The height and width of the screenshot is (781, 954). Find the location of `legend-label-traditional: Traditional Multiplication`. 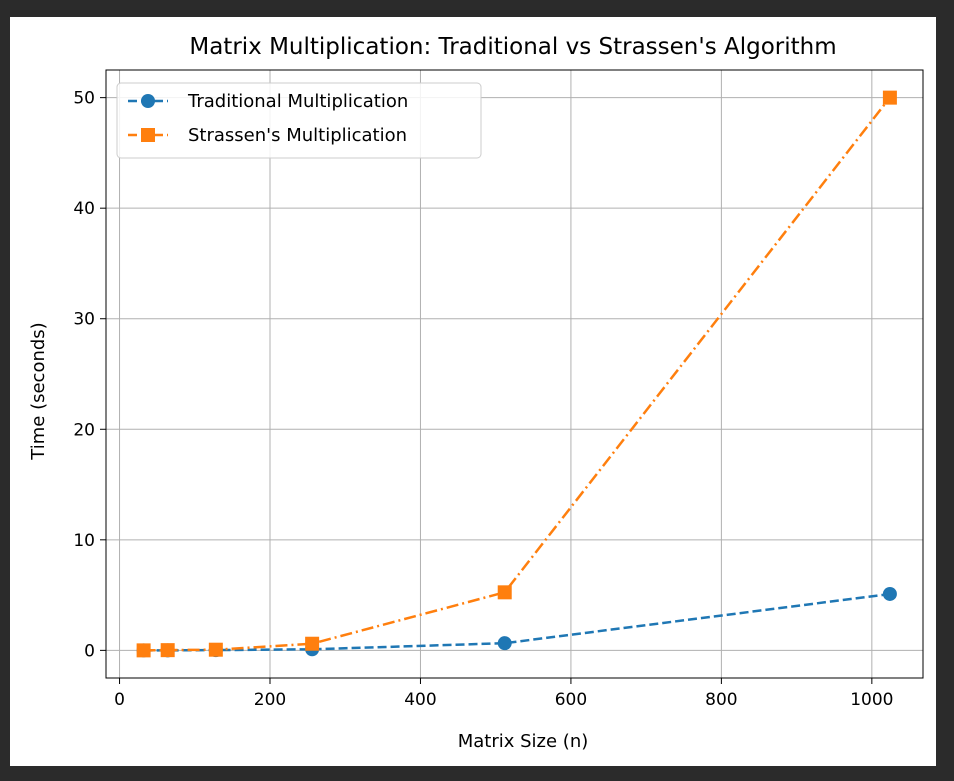

legend-label-traditional: Traditional Multiplication is located at coordinates (297, 101).